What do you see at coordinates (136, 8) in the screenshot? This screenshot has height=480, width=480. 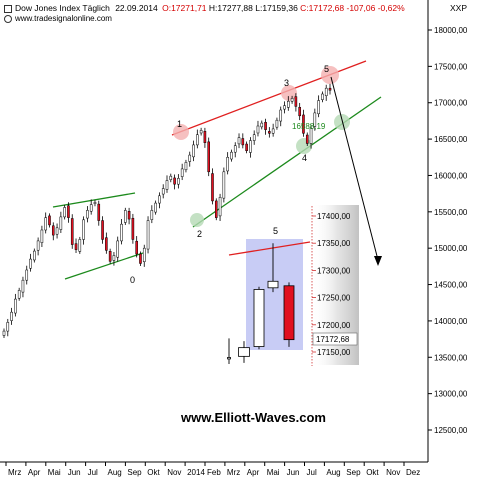 I see `quote-date: 22.09.2014` at bounding box center [136, 8].